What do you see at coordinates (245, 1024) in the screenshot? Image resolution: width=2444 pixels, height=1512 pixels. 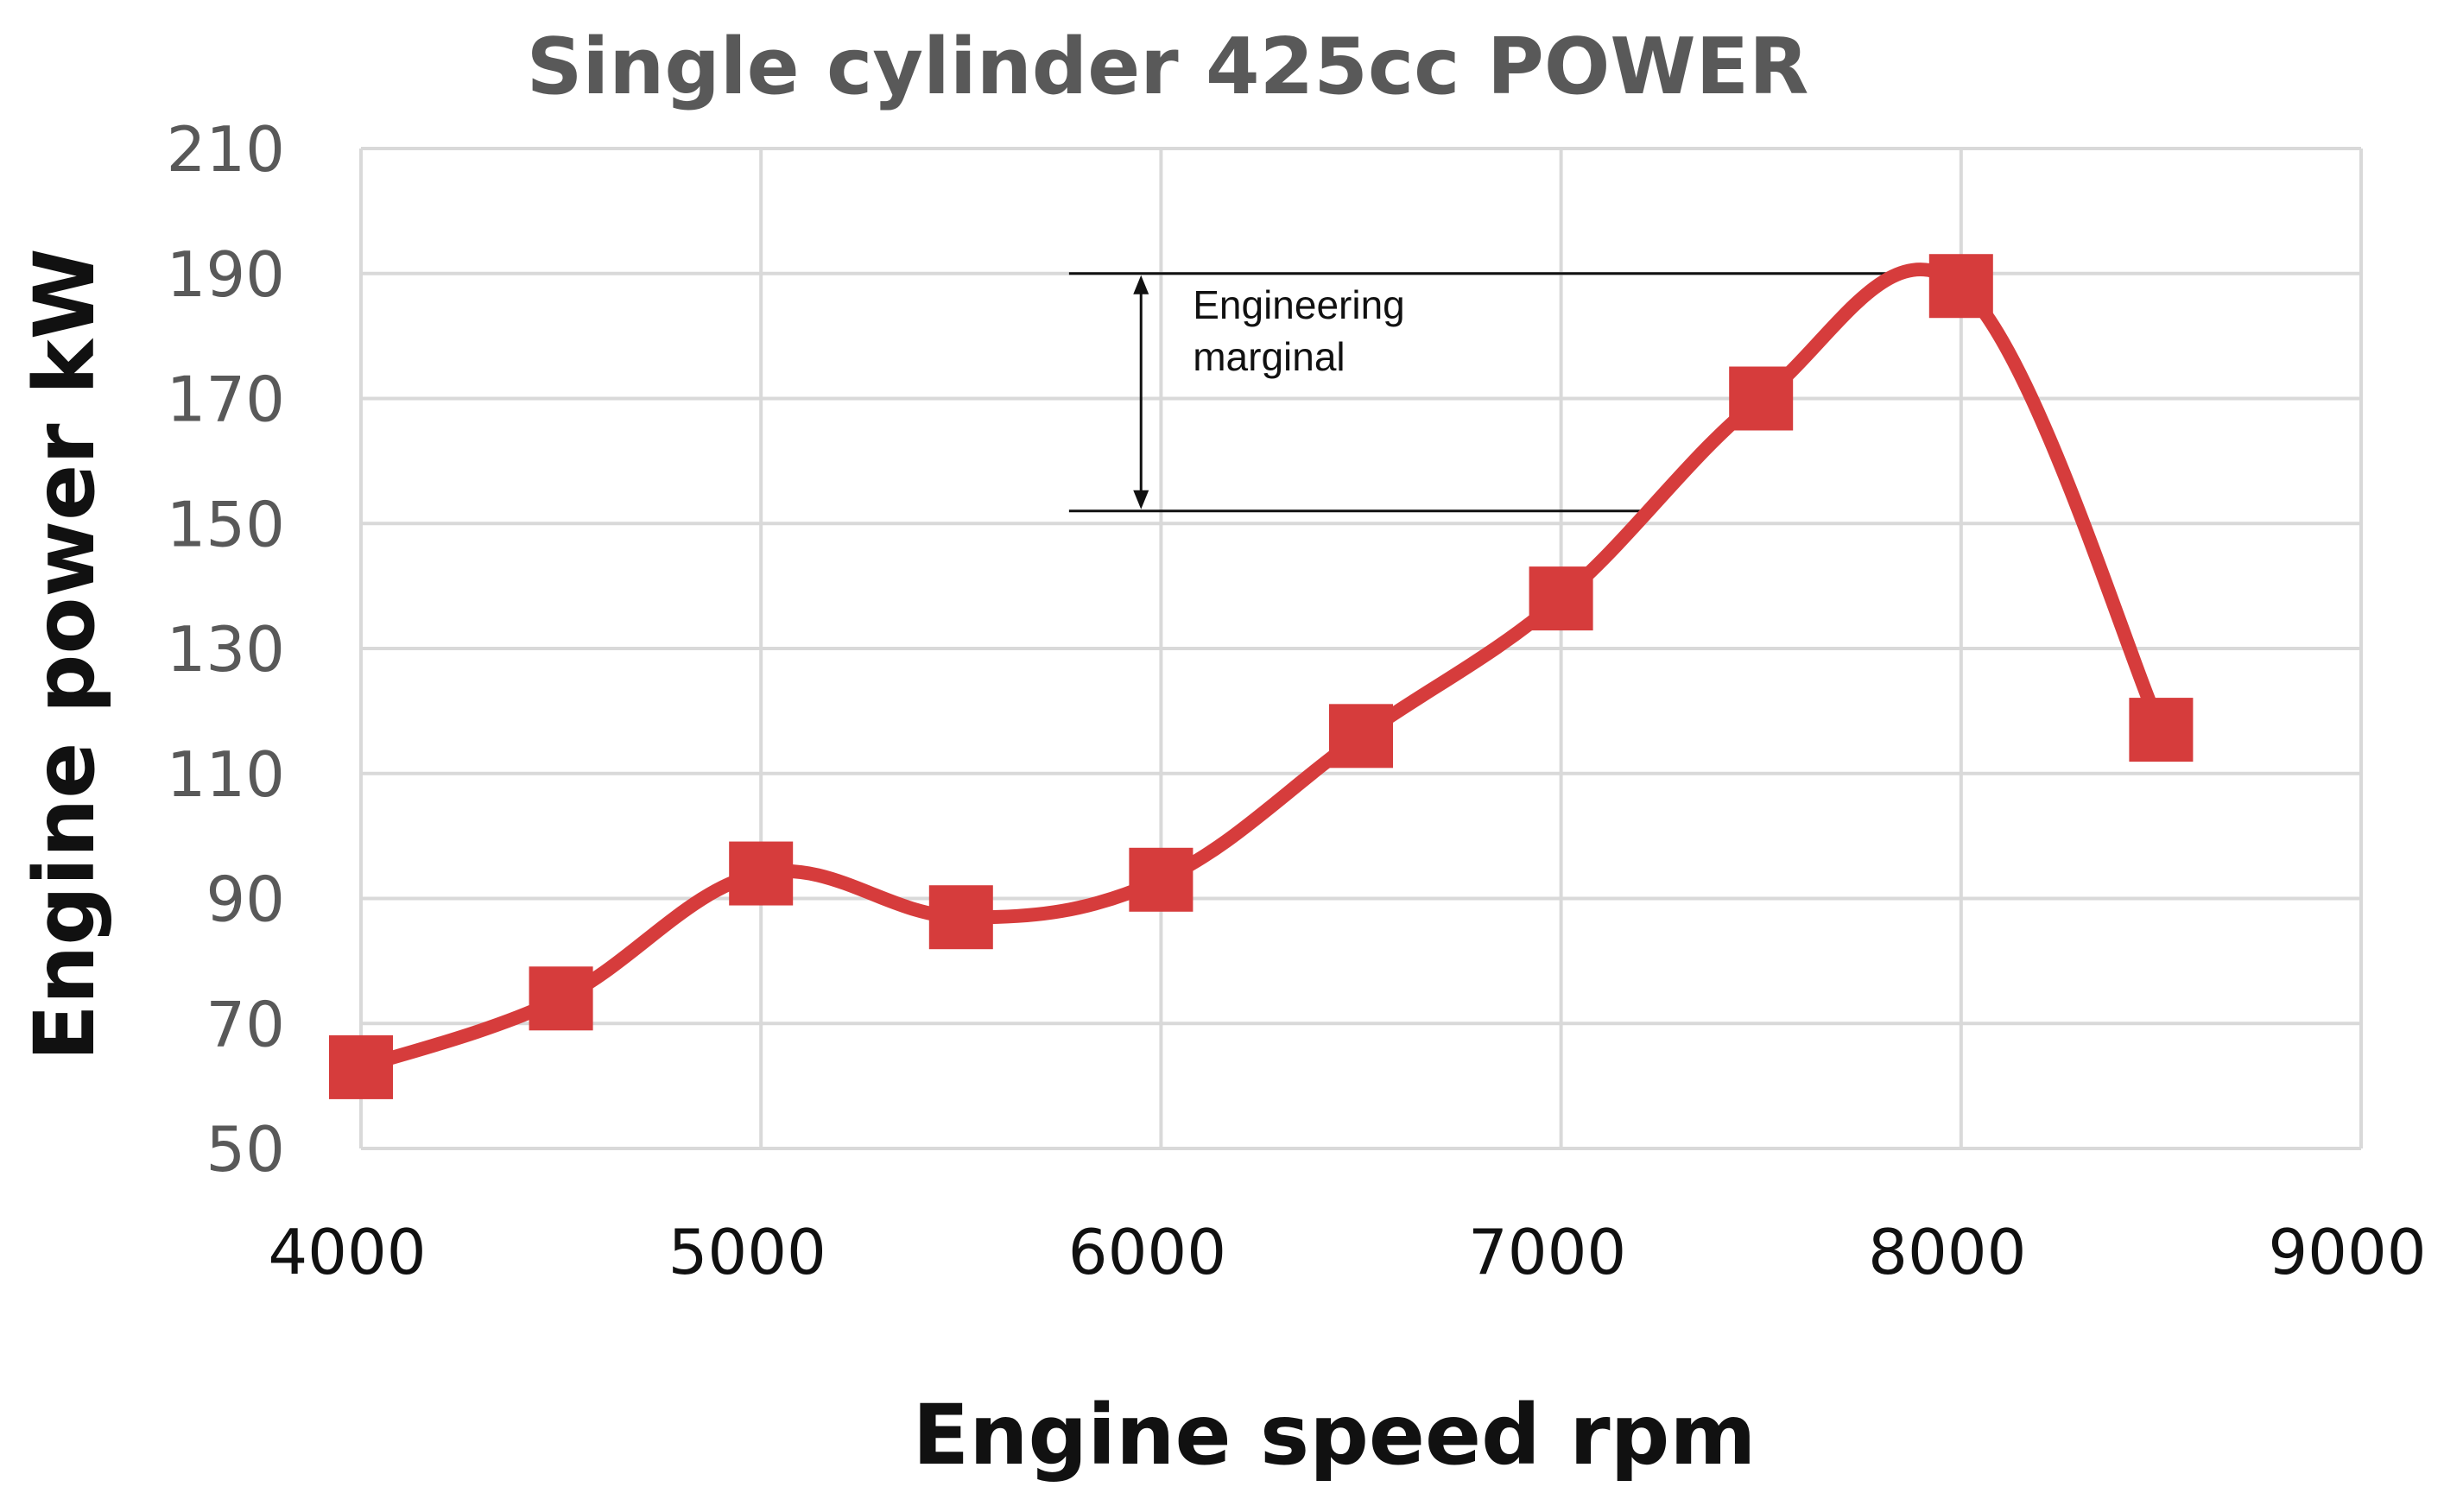 I see `y-tick-label: 70` at bounding box center [245, 1024].